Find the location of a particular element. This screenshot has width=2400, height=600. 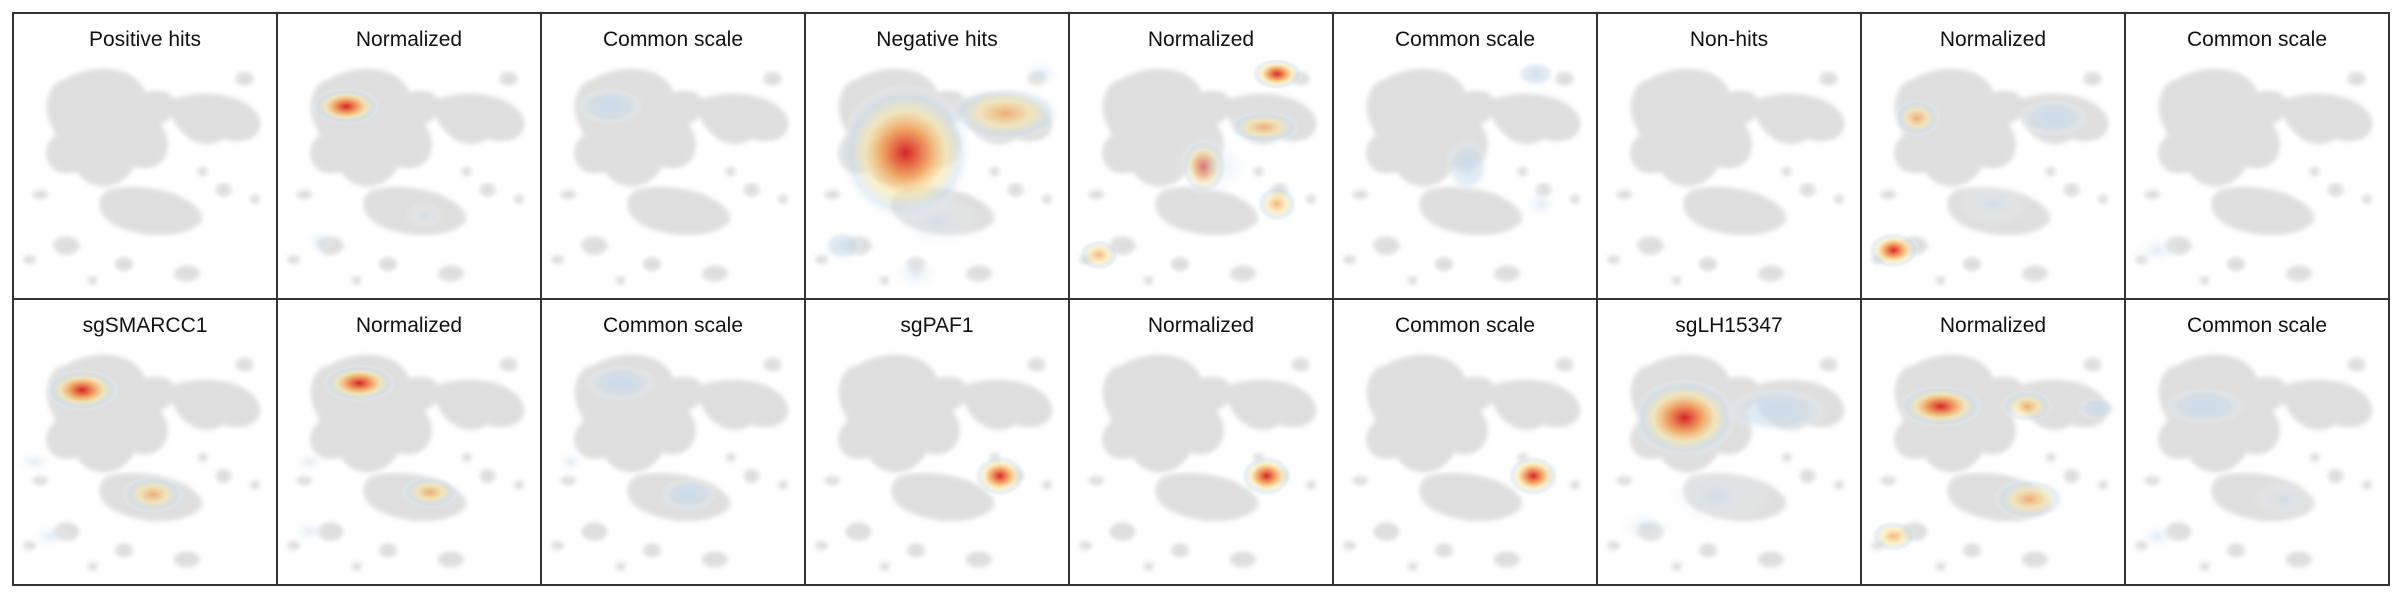

panel-2-7: sgLH15347 is located at coordinates (1729, 442).